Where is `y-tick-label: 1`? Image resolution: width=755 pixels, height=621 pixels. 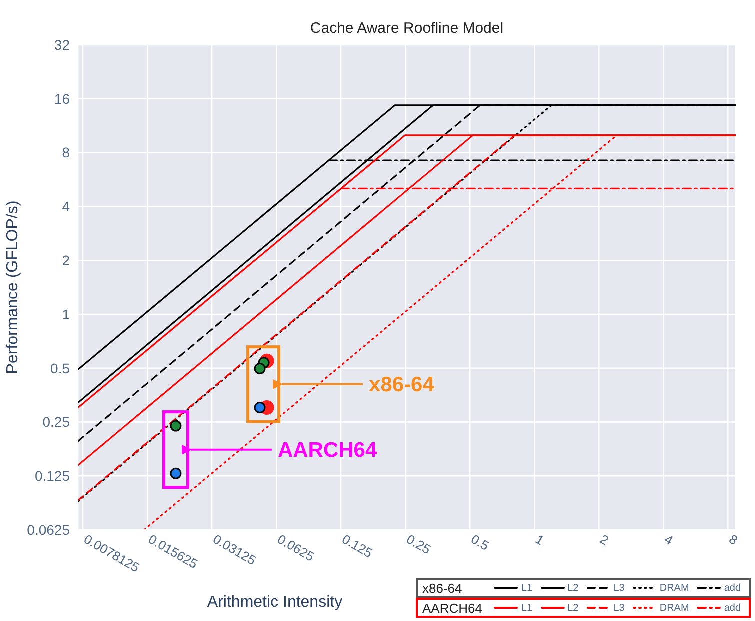 y-tick-label: 1 is located at coordinates (66, 314).